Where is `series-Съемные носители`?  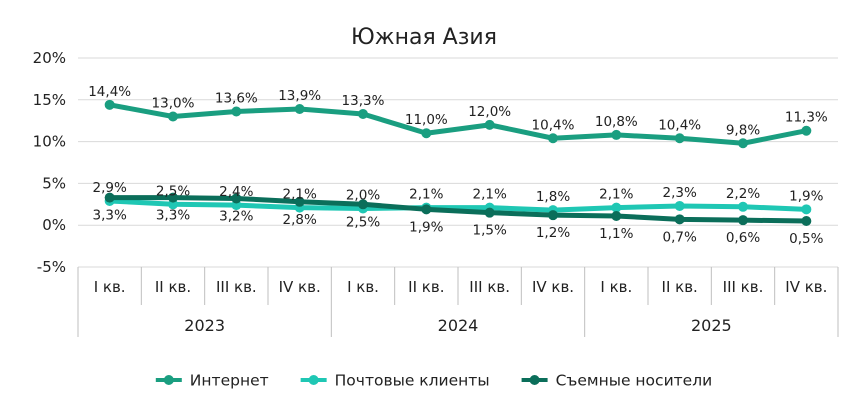
series-Съемные носители is located at coordinates (458, 209).